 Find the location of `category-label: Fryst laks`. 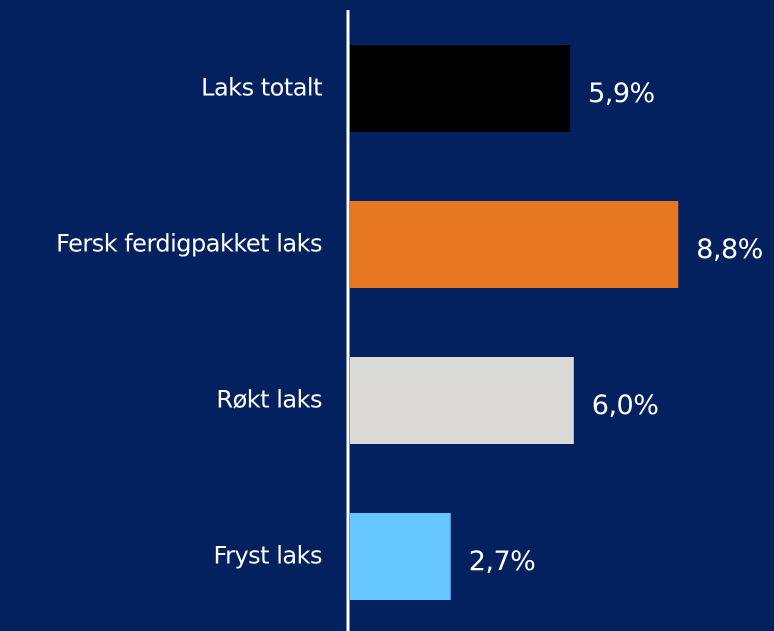

category-label: Fryst laks is located at coordinates (268, 556).